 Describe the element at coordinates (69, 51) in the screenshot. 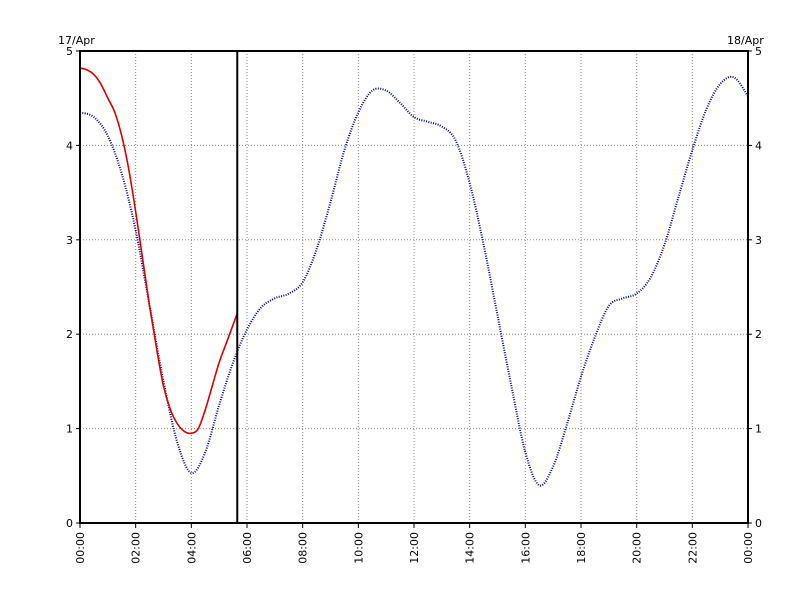

I see `y-tick-label-left: 5` at that location.